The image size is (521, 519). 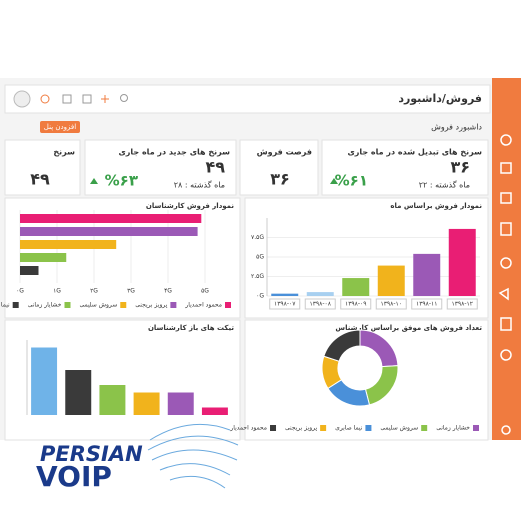 What do you see at coordinates (91, 454) in the screenshot?
I see `logo-line1: PERSIAN` at bounding box center [91, 454].